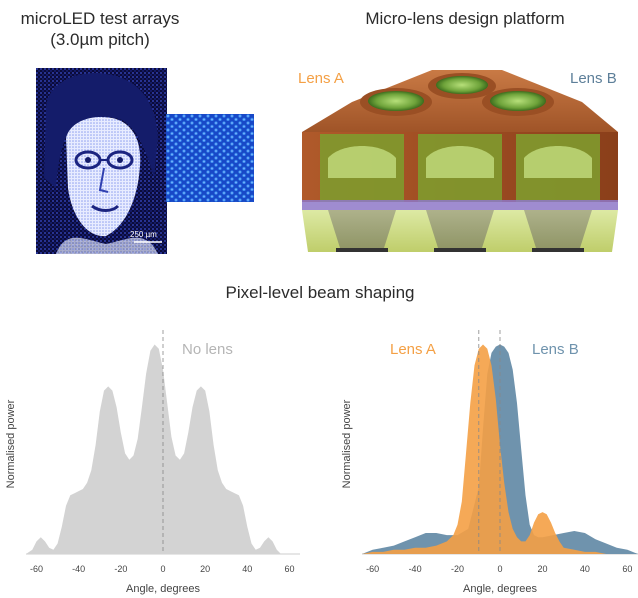 Image resolution: width=638 pixels, height=598 pixels. Describe the element at coordinates (320, 292) in the screenshot. I see `beam-shaping-title: Pixel-level beam shaping` at that location.